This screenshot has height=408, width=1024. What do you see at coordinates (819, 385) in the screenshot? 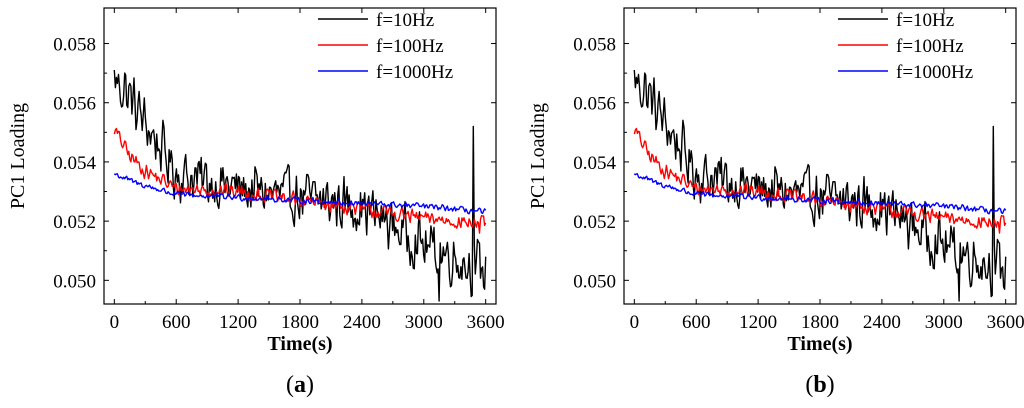
I see `chartb-panel-caption: (b)` at bounding box center [819, 385].